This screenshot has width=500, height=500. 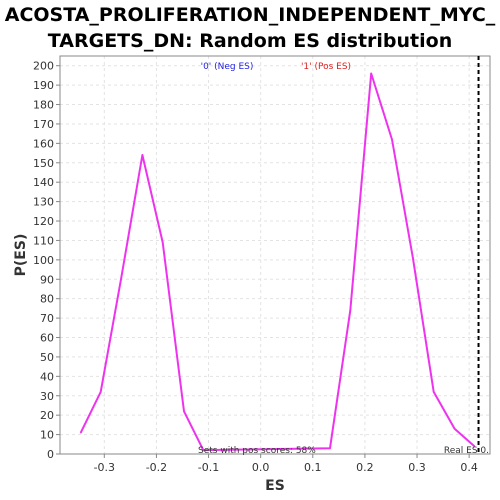 What do you see at coordinates (286, 464) in the screenshot?
I see `x-axis: -0.3 -0.2 -0.1 0.0 0.1 0.2 0.3 0.4` at bounding box center [286, 464].